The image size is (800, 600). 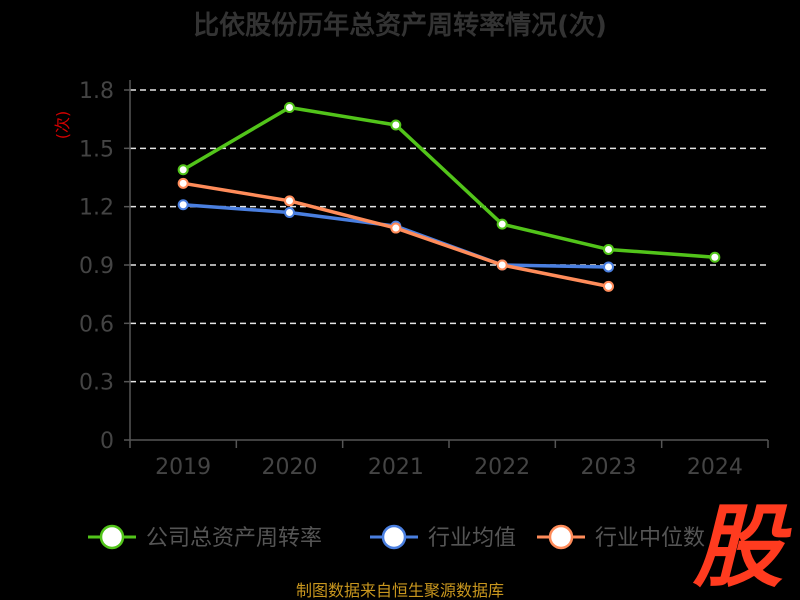 What do you see at coordinates (400, 25) in the screenshot?
I see `chart-title: 比依股份历年总资产周转率情况(次)` at bounding box center [400, 25].